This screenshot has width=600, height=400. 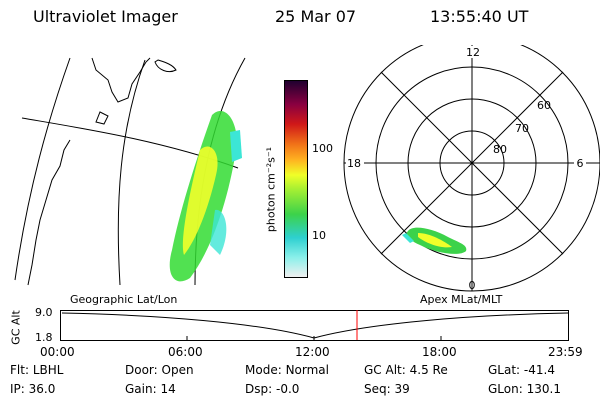 What do you see at coordinates (565, 352) in the screenshot?
I see `x-tick-2359: 23:59` at bounding box center [565, 352].